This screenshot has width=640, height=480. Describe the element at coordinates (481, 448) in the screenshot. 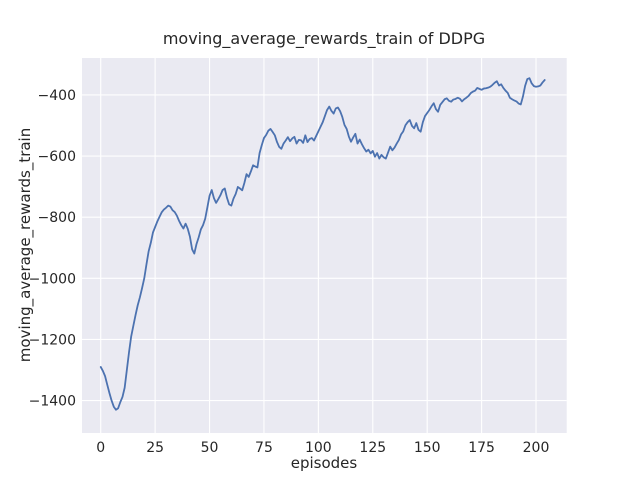

I see `x-tick-label: 175` at that location.